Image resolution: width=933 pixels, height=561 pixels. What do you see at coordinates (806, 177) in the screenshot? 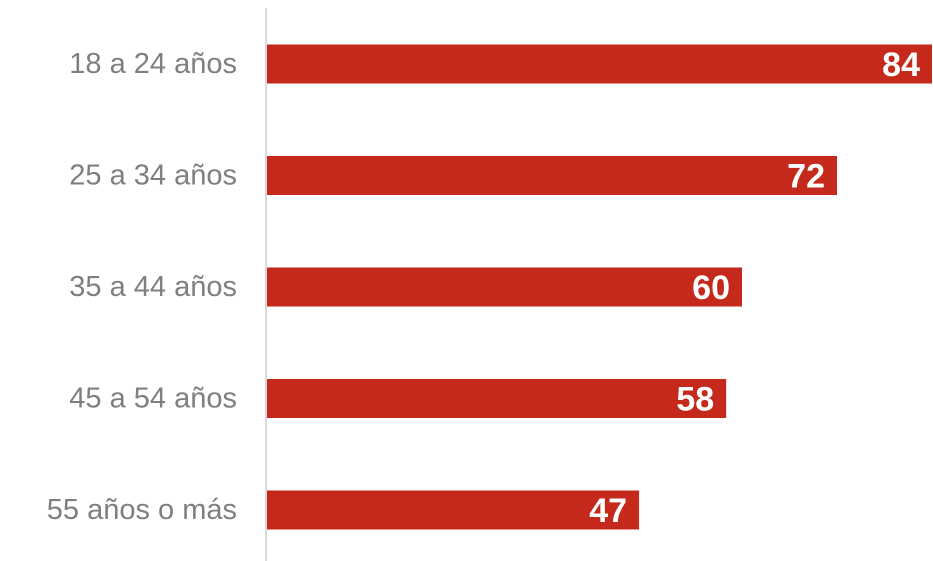
I see `data-label: 72` at bounding box center [806, 177].